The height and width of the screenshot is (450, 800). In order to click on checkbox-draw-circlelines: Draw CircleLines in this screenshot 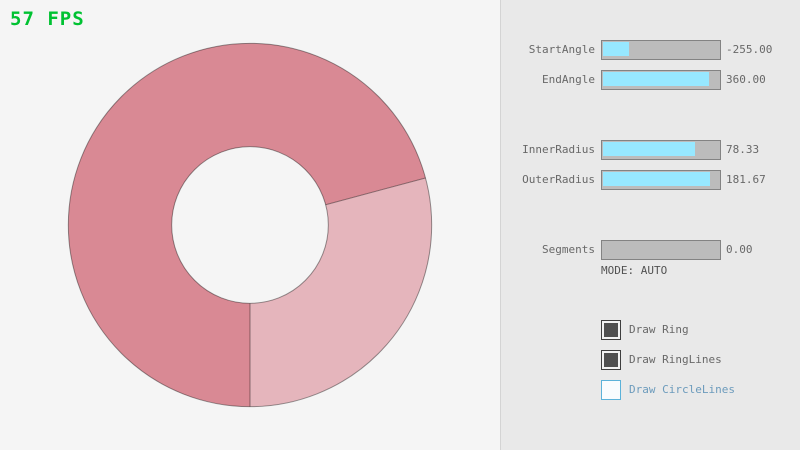, I will do `click(650, 390)`.